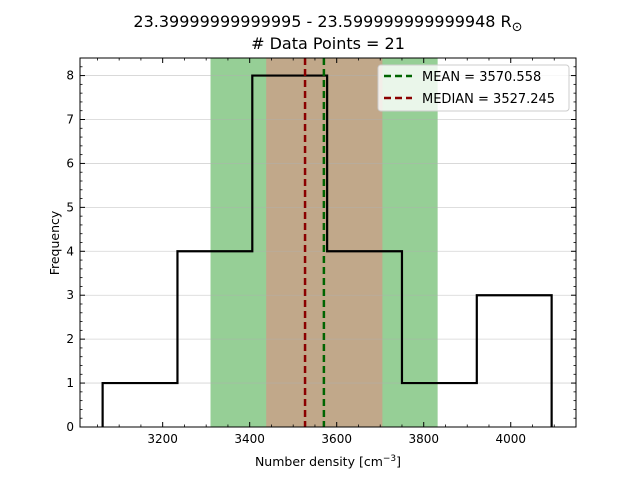 The width and height of the screenshot is (640, 480). What do you see at coordinates (70, 427) in the screenshot?
I see `y-tick-label-0: 0` at bounding box center [70, 427].